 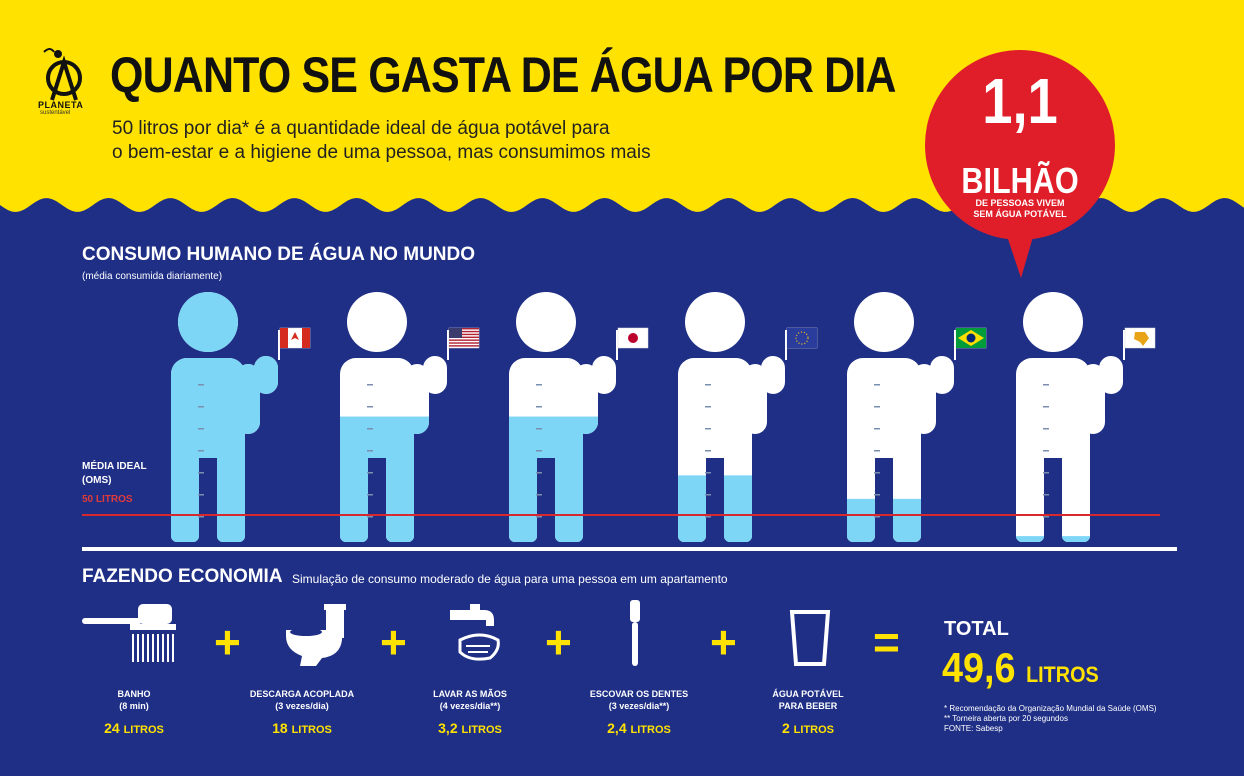 I want to click on callout-unit: BILHÃO, so click(x=1020, y=180).